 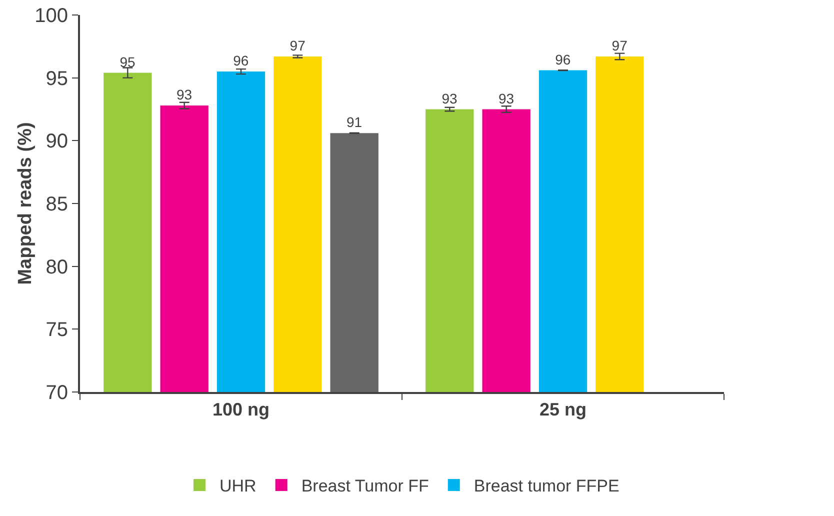 I want to click on y-tick-label: 100, so click(x=51, y=16).